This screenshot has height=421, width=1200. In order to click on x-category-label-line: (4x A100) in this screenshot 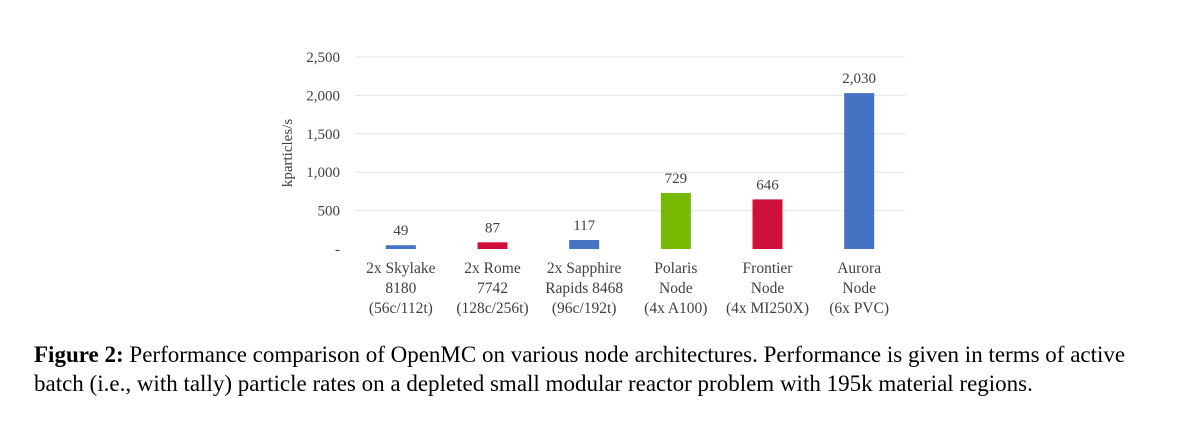, I will do `click(675, 308)`.